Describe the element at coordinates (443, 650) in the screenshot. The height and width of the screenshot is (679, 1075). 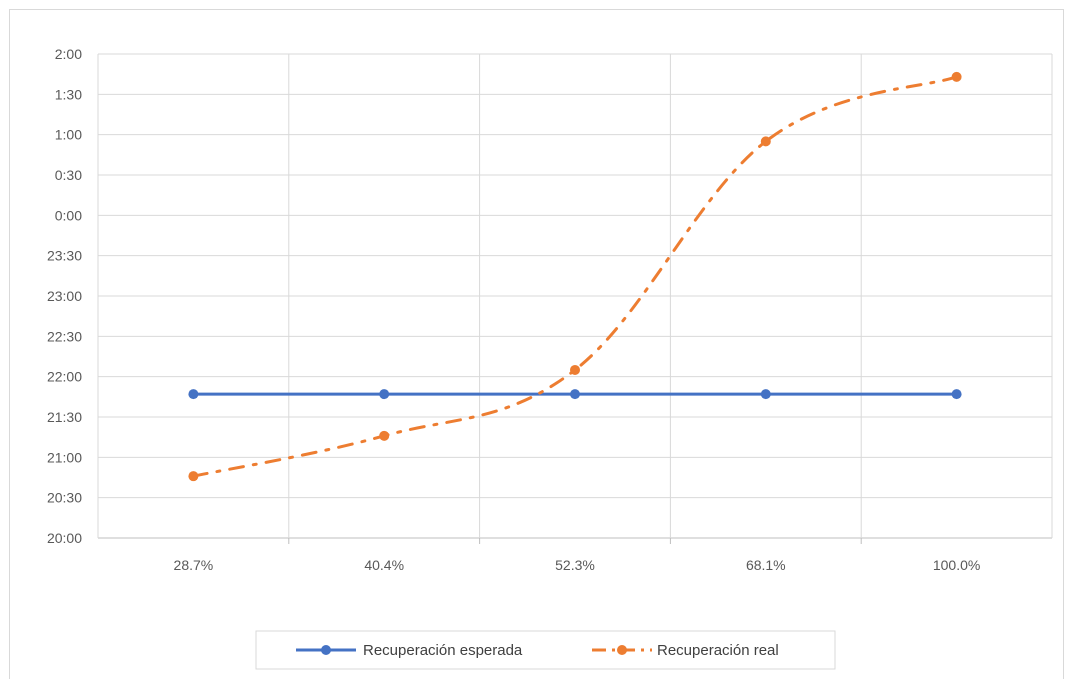
I see `legend-label-expected: Recuperación esperada` at that location.